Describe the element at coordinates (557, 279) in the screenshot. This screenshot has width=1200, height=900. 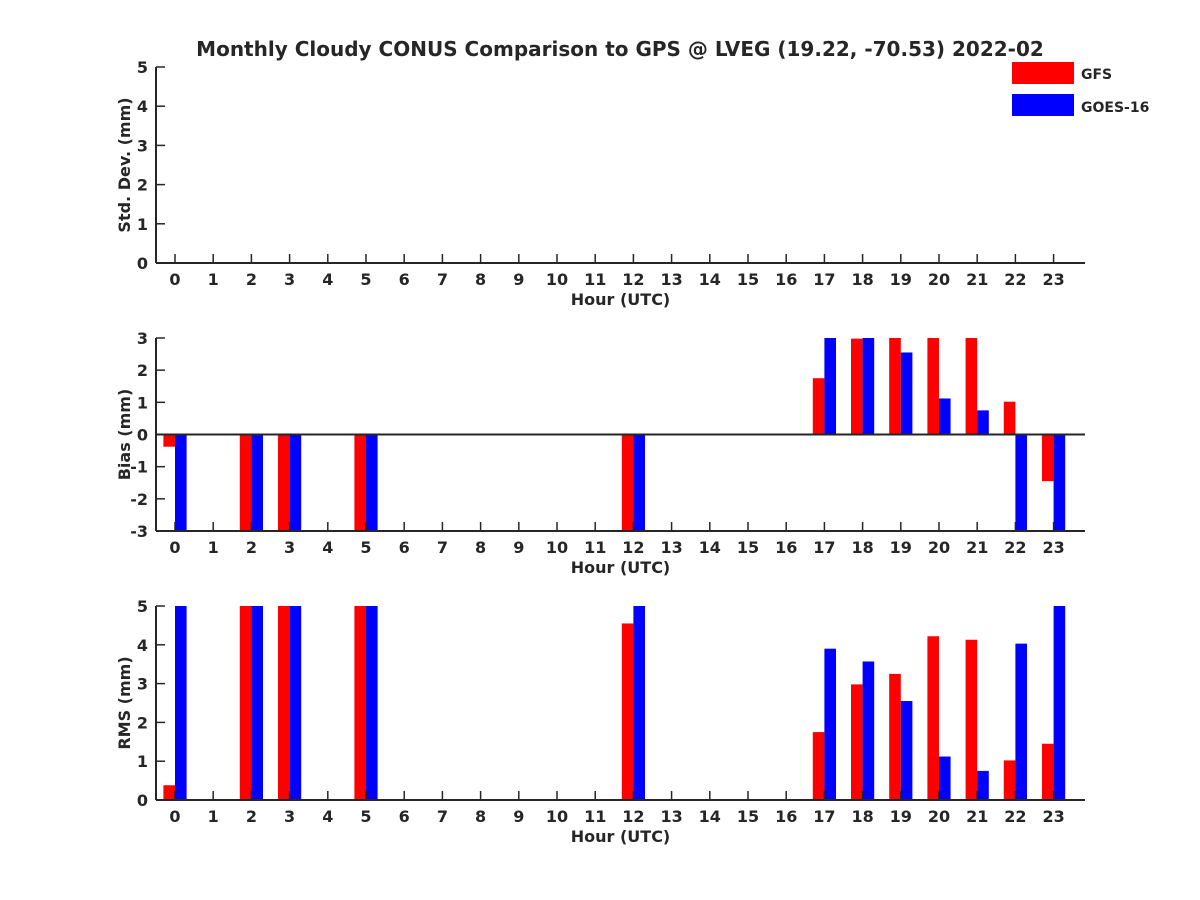
I see `x-tick-label: 10` at that location.